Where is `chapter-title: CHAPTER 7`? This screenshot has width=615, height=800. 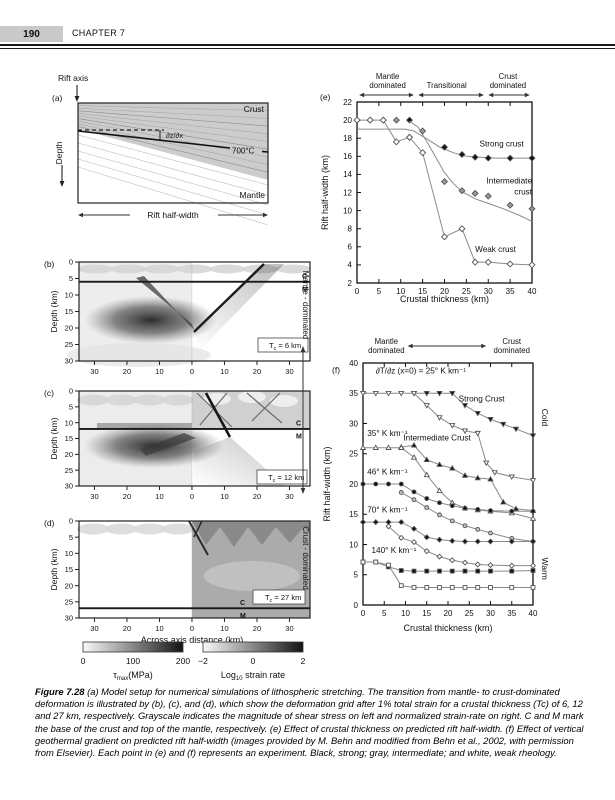
chapter-title: CHAPTER 7 is located at coordinates (99, 33).